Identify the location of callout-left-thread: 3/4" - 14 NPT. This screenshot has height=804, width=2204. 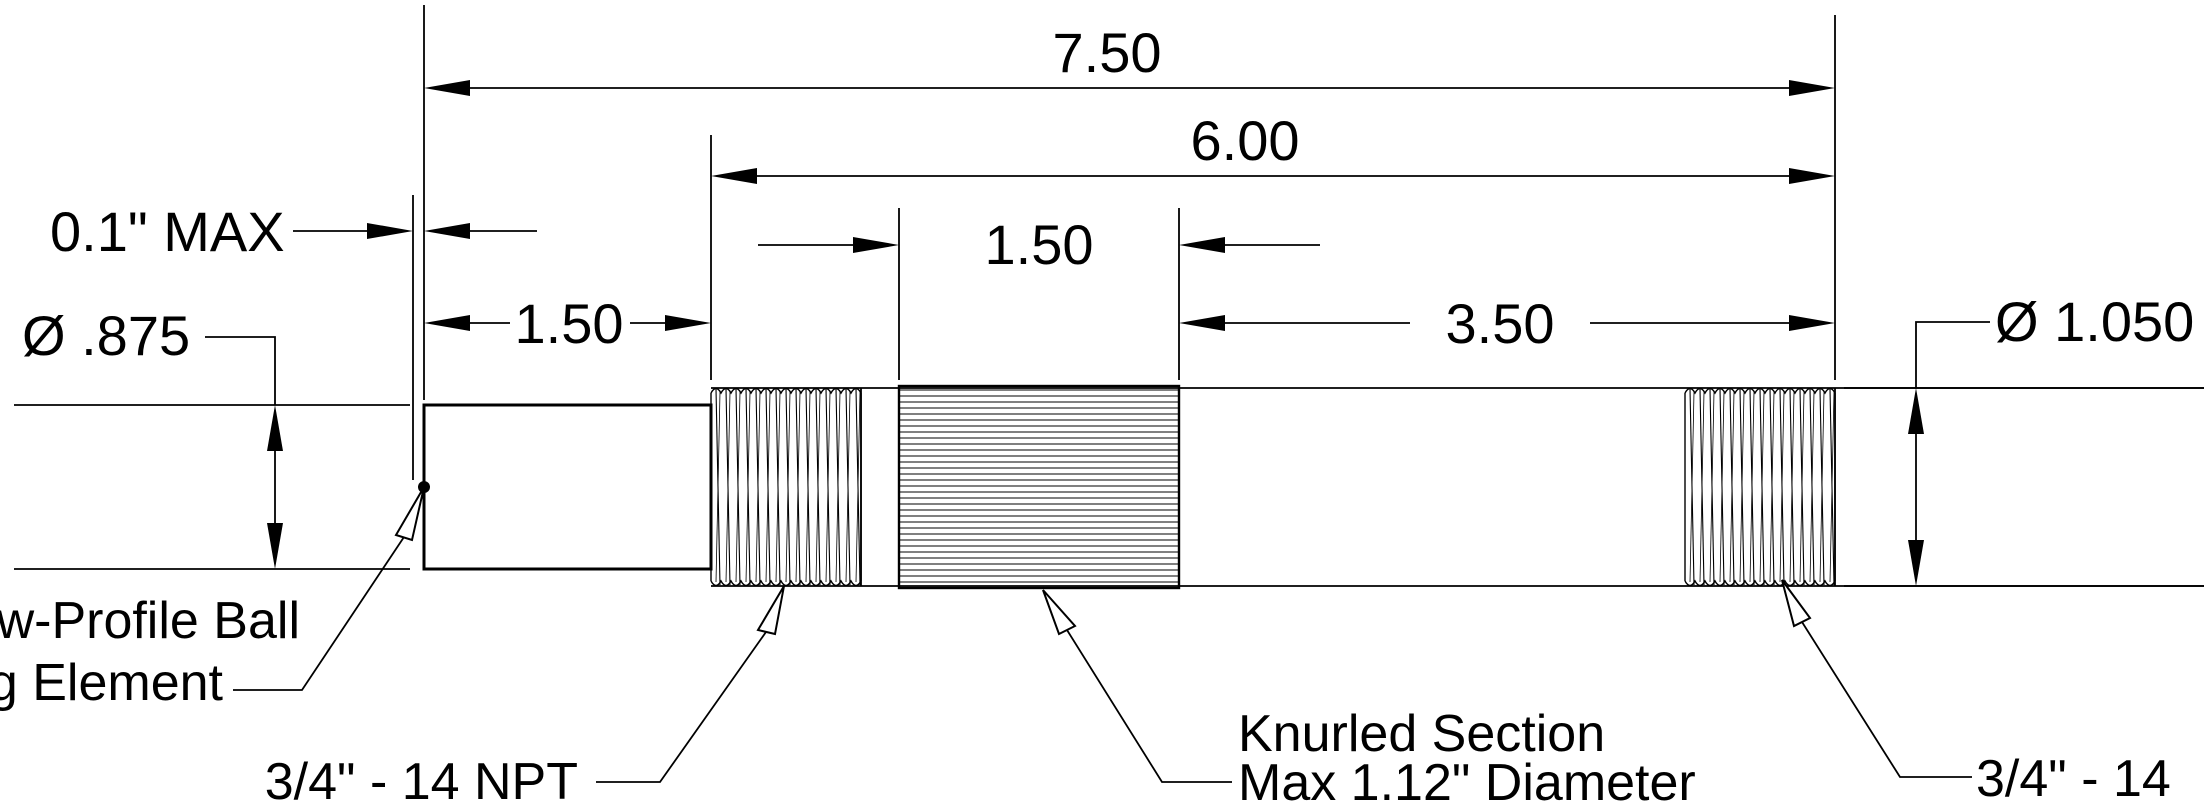
(525, 694).